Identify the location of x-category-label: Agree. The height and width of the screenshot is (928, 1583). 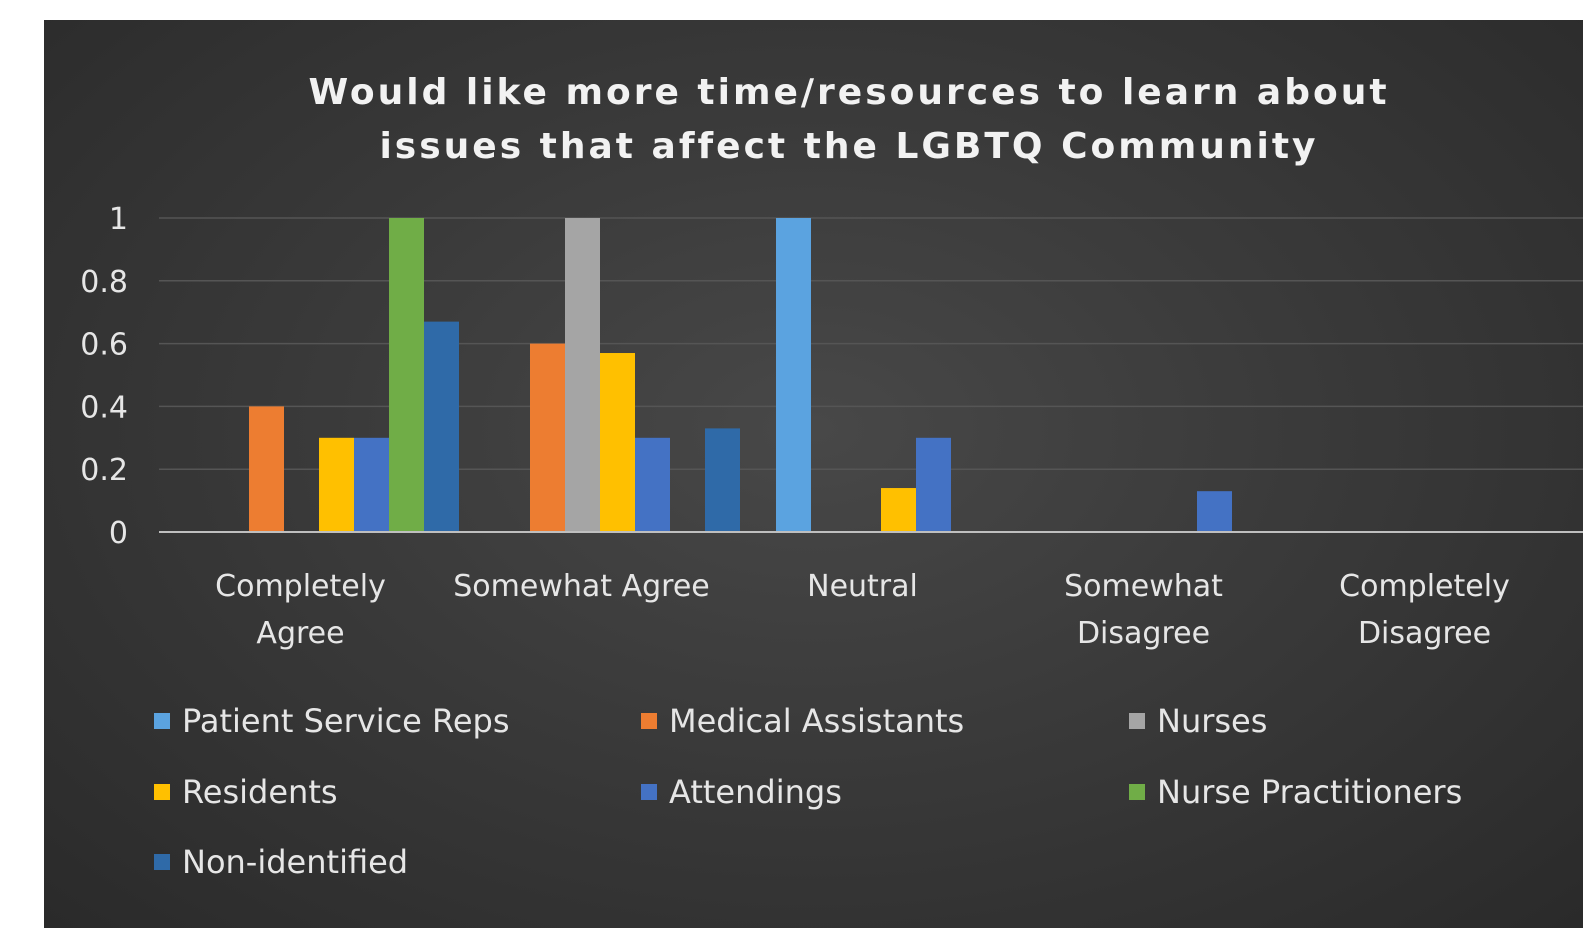
(300, 633).